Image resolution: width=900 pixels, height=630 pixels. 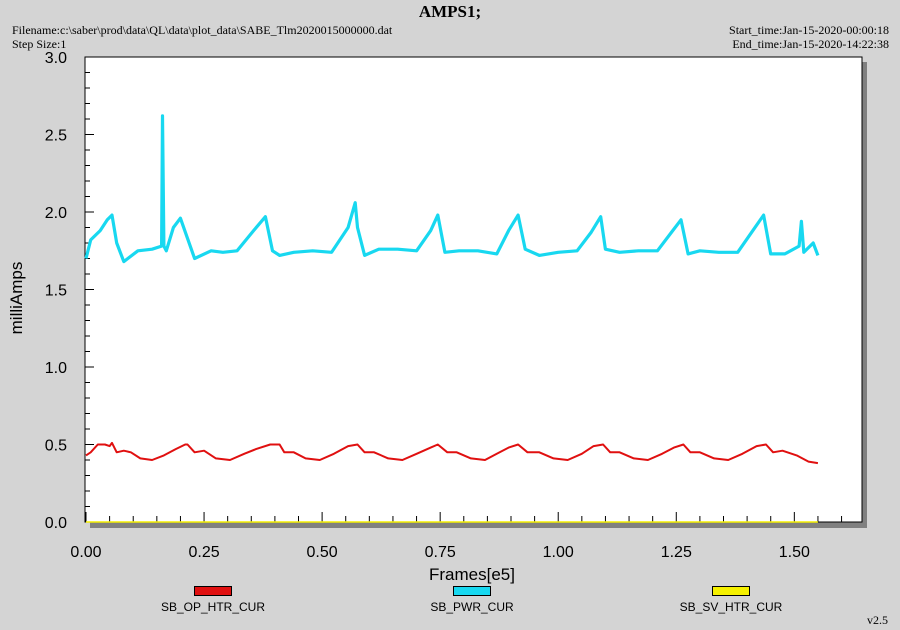 What do you see at coordinates (85, 552) in the screenshot?
I see `x-tick-label: 0.00` at bounding box center [85, 552].